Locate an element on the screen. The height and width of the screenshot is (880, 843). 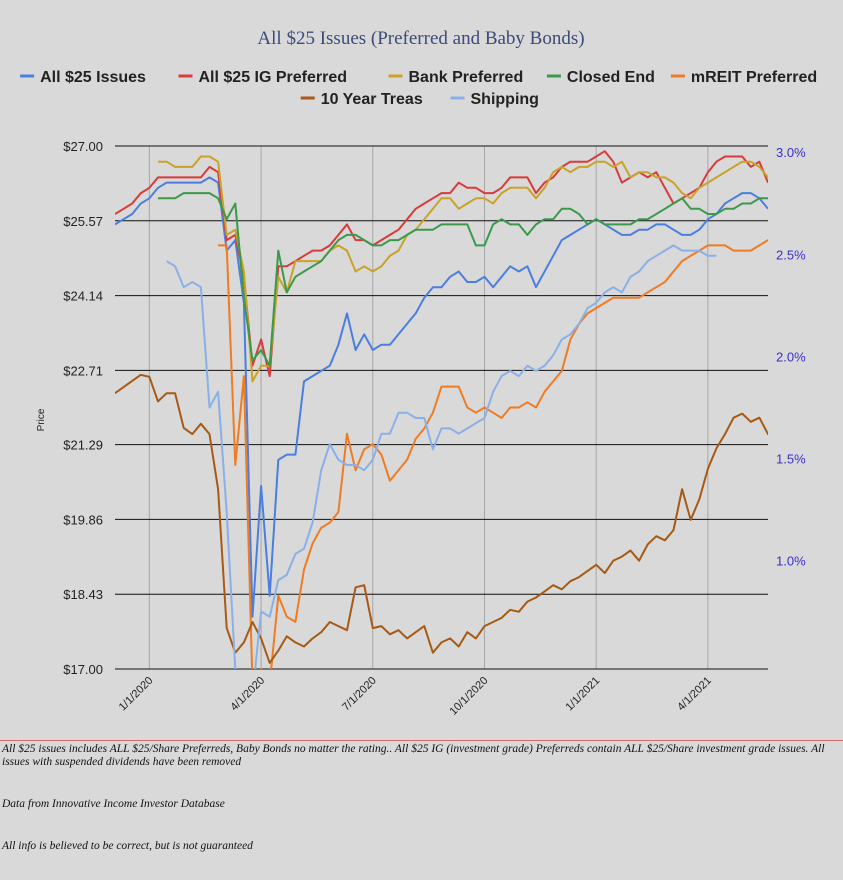
y-tick-label: $27.00 is located at coordinates (83, 146).